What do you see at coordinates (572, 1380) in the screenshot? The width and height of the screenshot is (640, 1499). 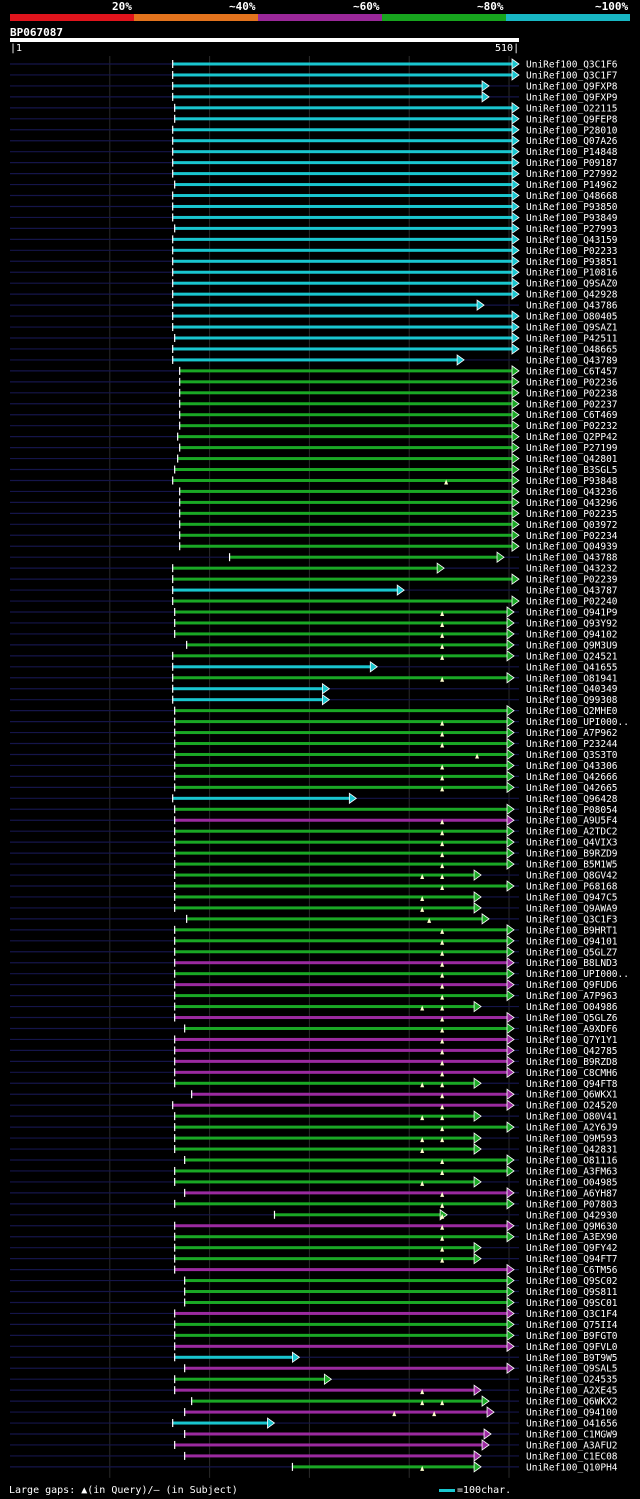 I see `hit-label: UniRef100_O24535` at bounding box center [572, 1380].